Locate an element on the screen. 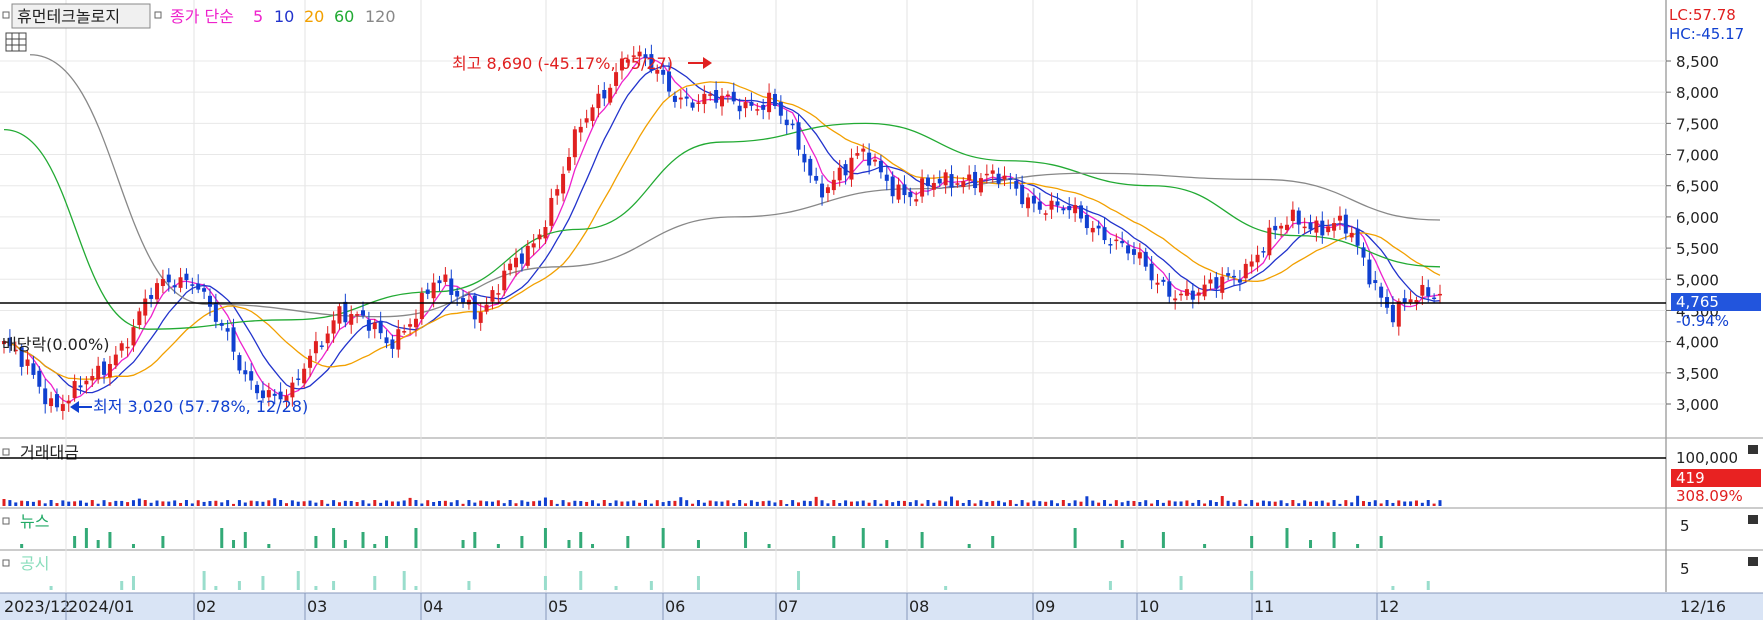 Image resolution: width=1763 pixels, height=620 pixels. panel-square-icon is located at coordinates (6, 563).